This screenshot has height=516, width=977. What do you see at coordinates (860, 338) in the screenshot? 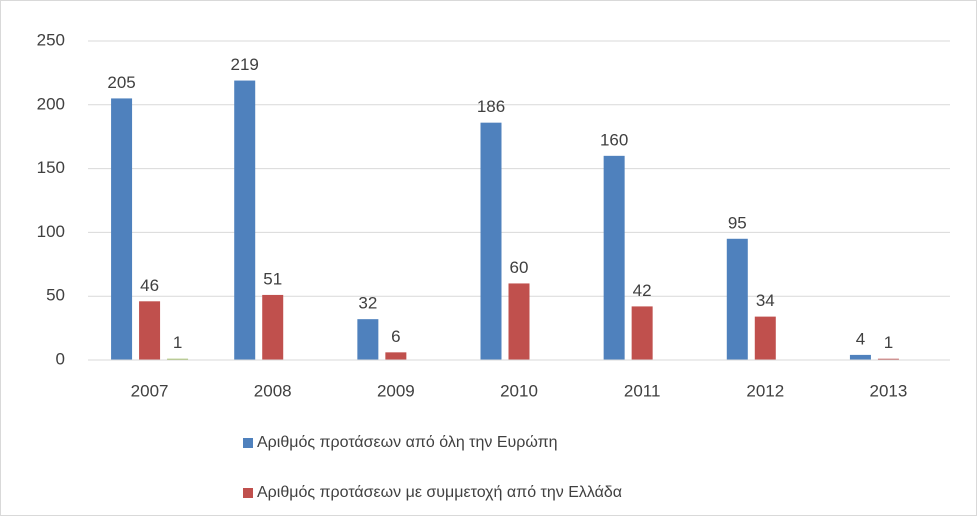
I see `data-label: 4` at bounding box center [860, 338].